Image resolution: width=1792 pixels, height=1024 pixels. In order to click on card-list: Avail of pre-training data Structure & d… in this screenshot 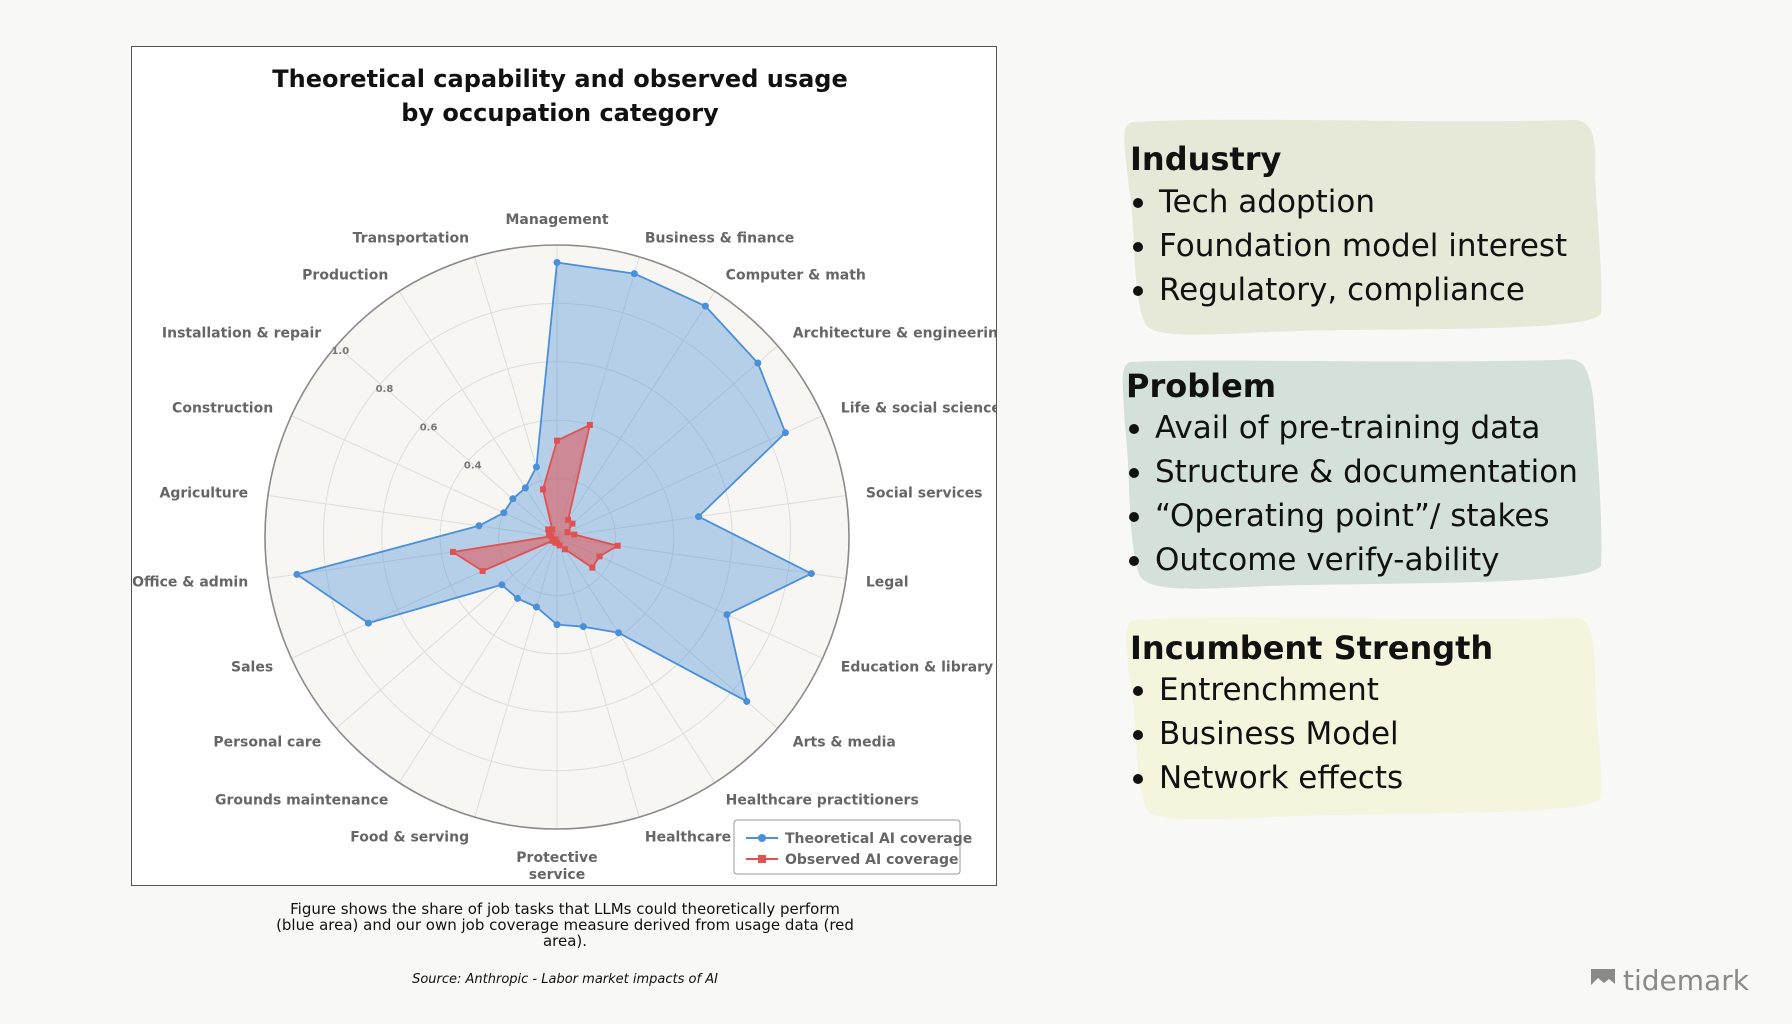, I will do `click(1352, 494)`.